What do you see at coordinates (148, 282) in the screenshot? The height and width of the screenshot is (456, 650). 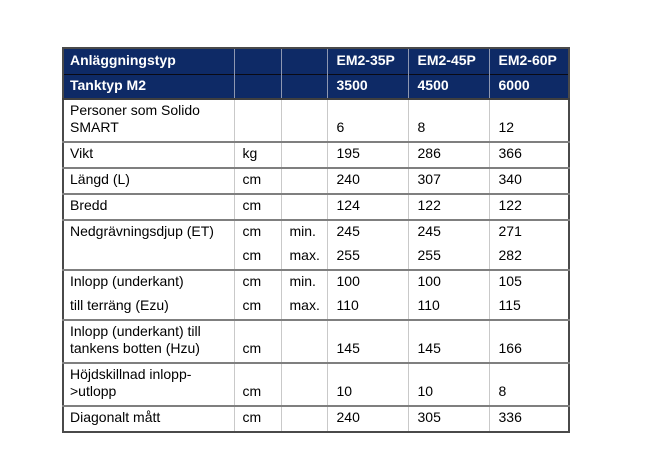 I see `row-label: Inlopp (underkant)` at bounding box center [148, 282].